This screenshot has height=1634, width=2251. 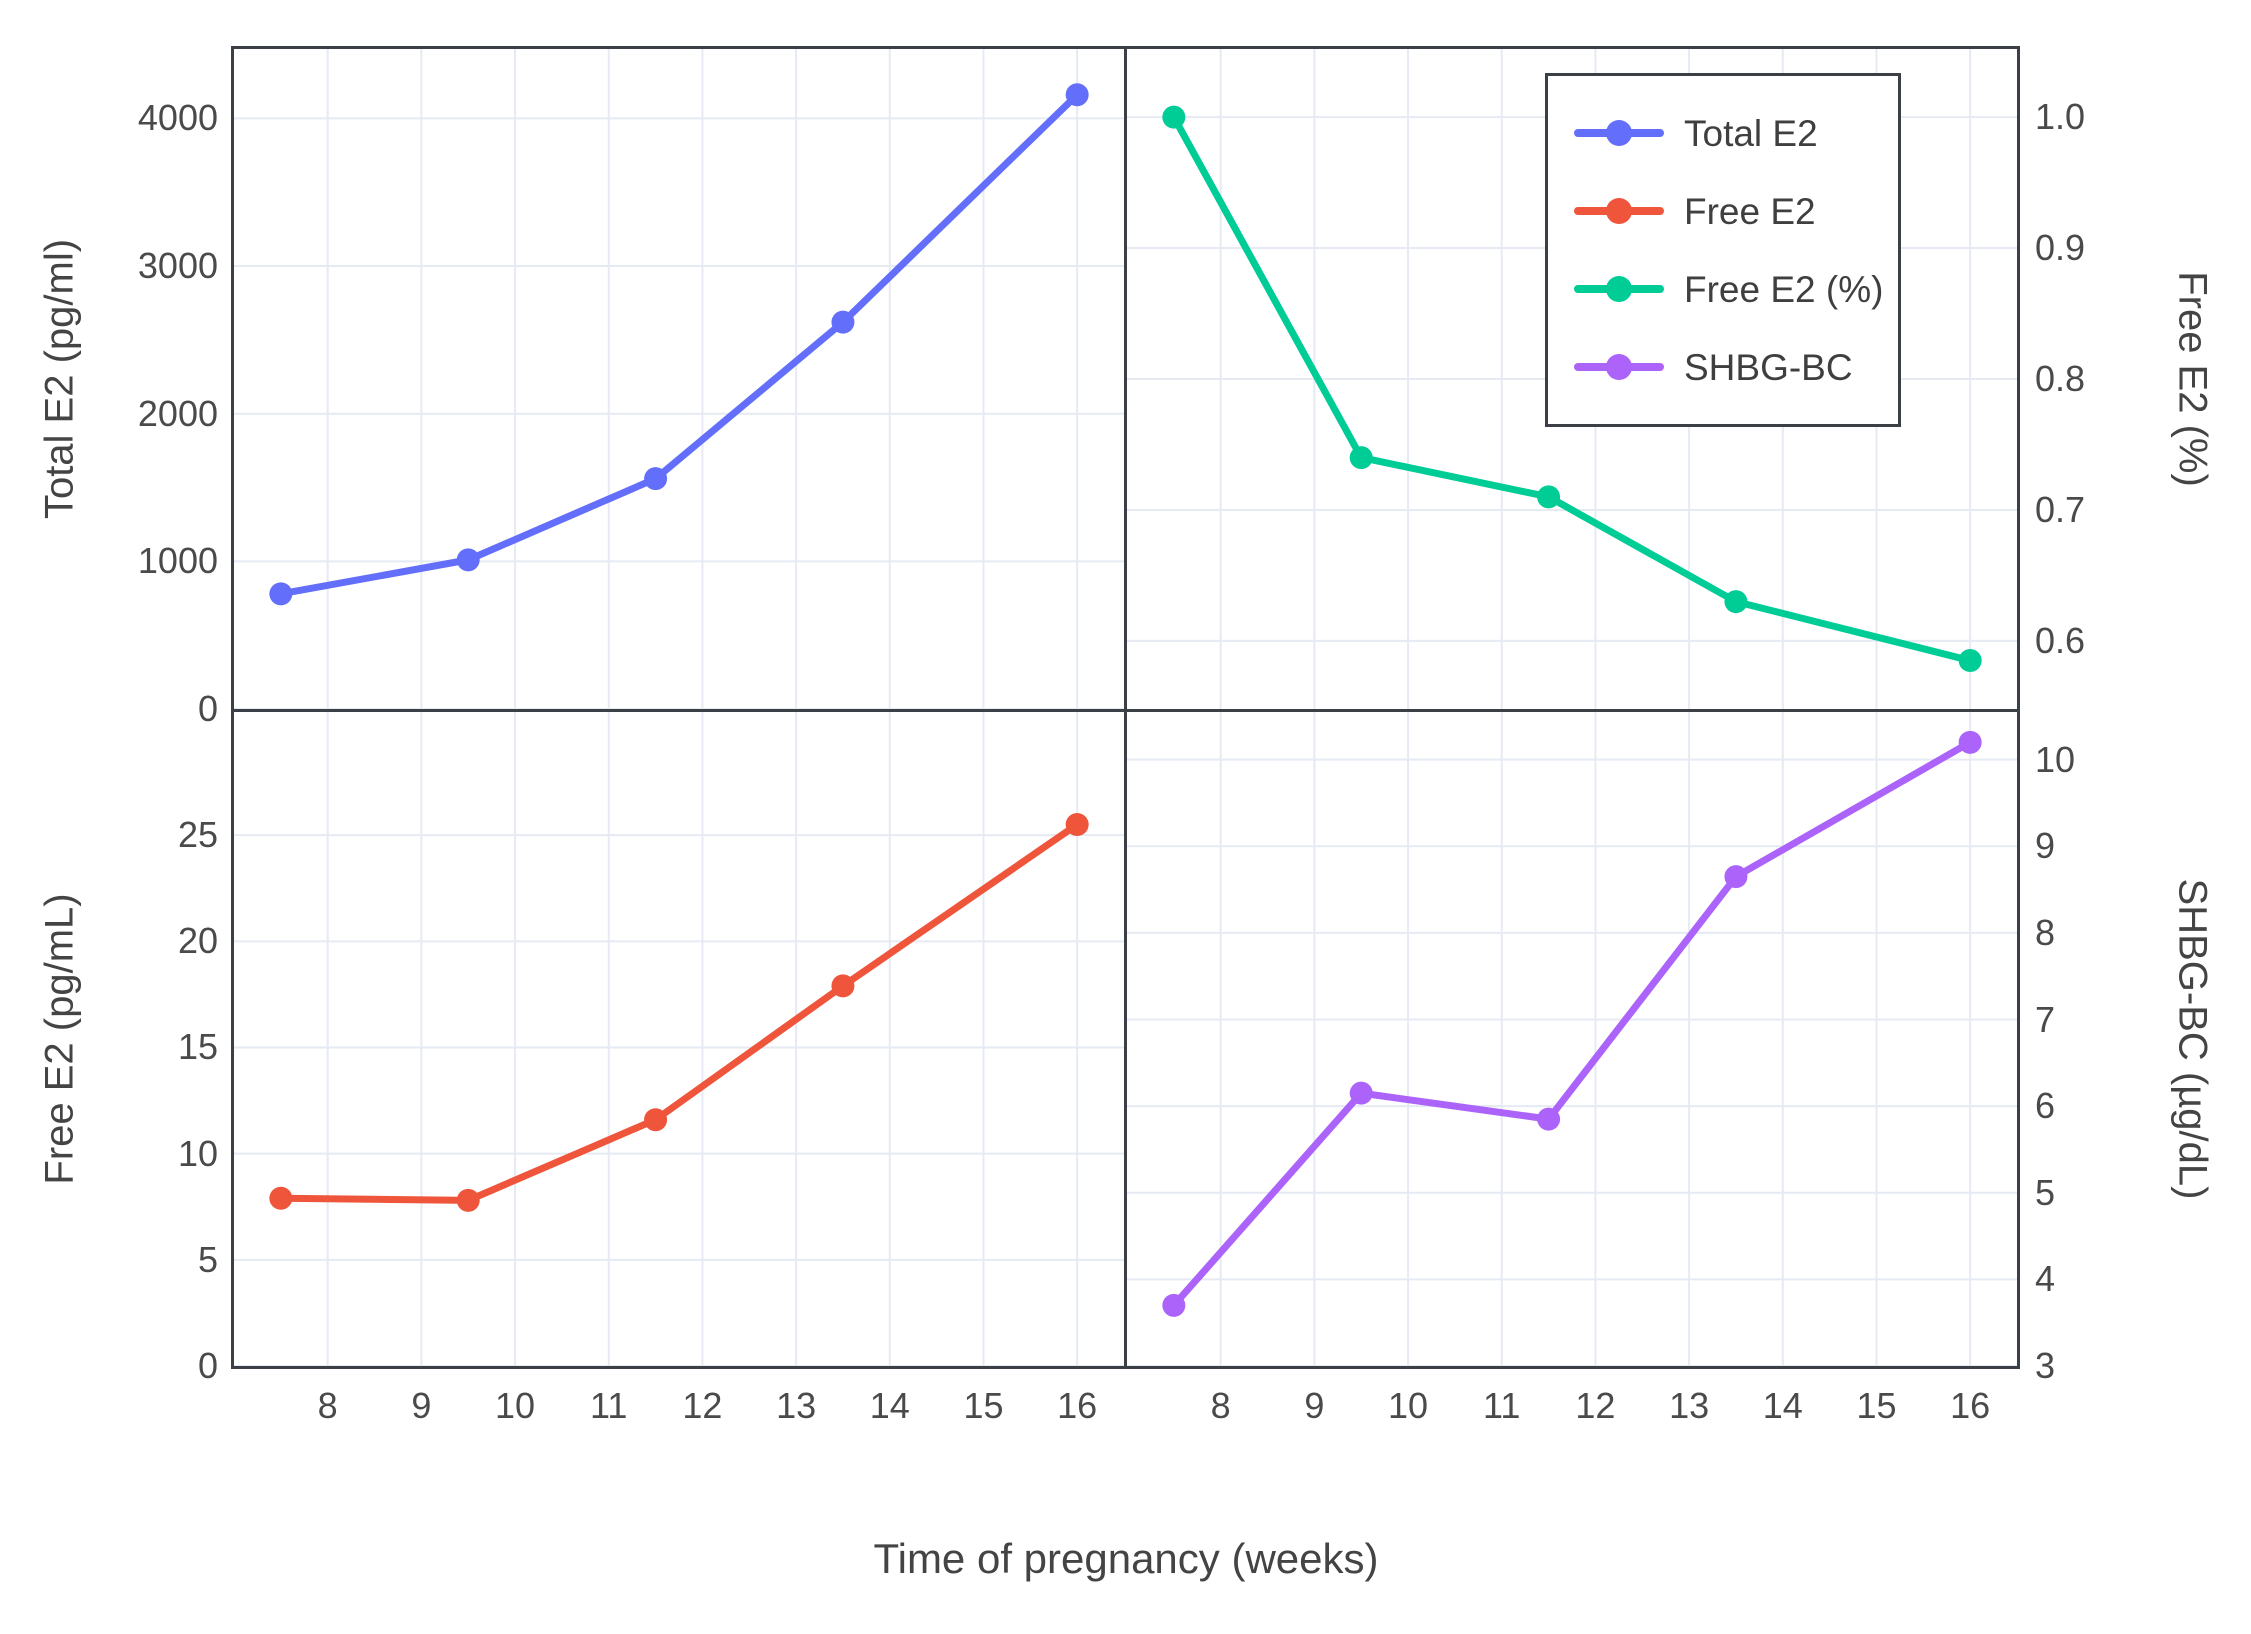 I want to click on legend-item-free-e2-: Free E2 (%), so click(x=1723, y=289).